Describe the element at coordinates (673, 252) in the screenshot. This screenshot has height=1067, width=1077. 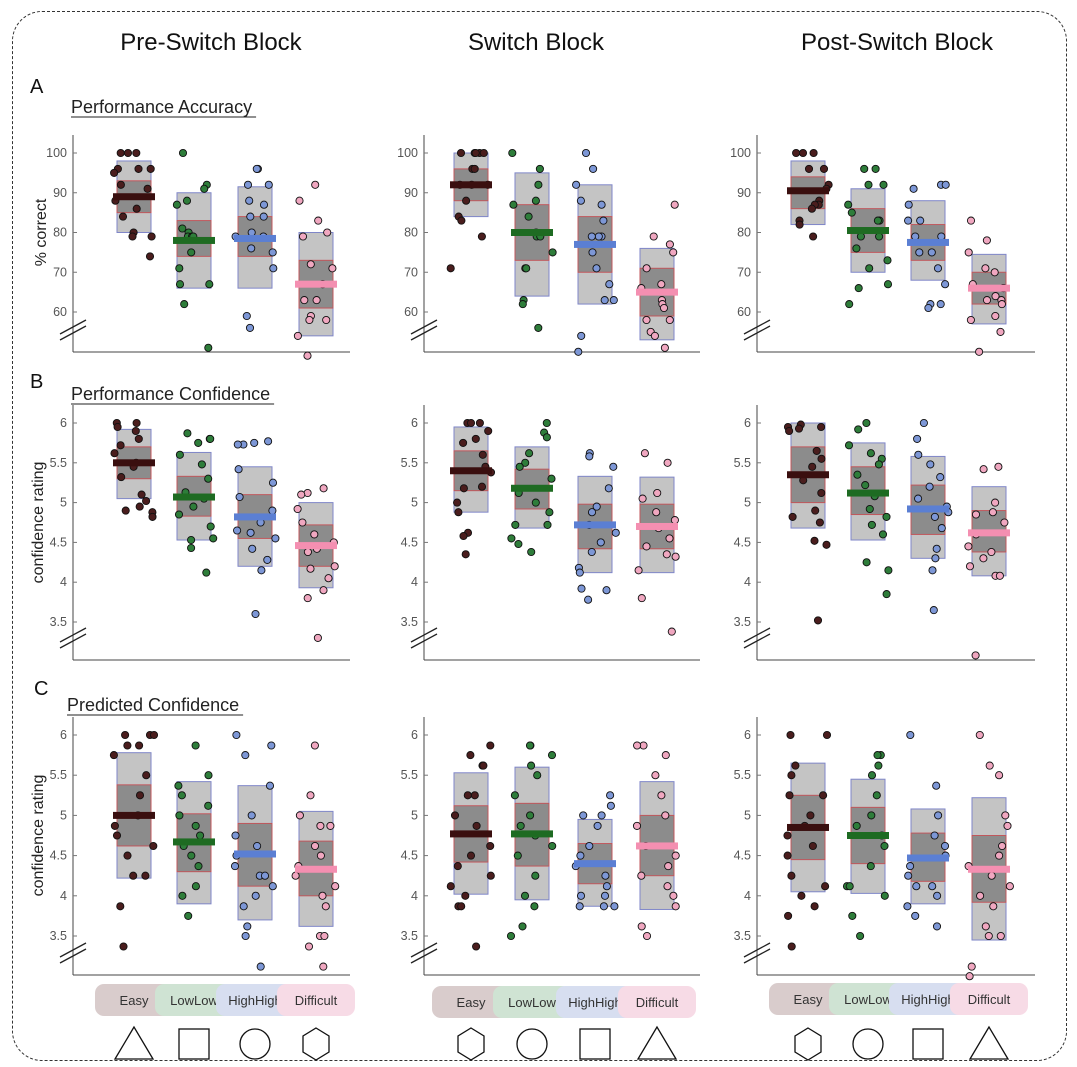
I see `panel-a-switch-block-difficult-point` at that location.